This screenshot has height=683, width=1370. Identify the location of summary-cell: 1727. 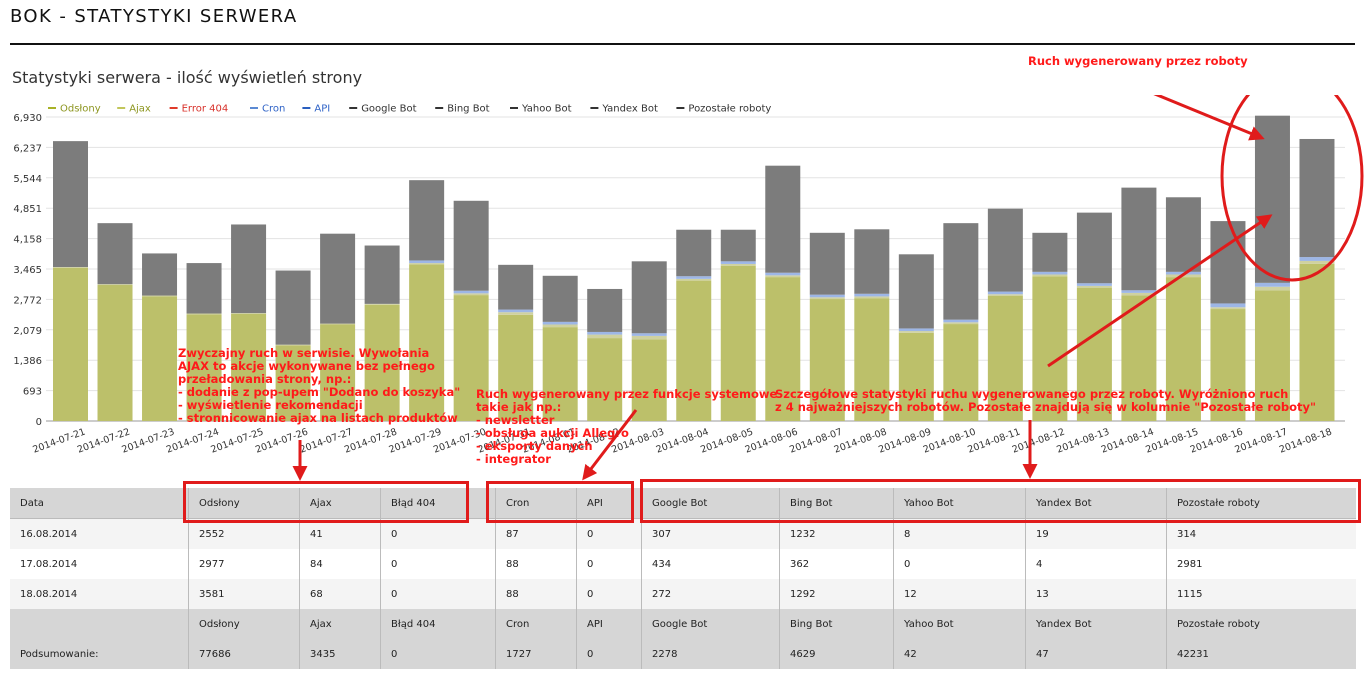
(536, 654).